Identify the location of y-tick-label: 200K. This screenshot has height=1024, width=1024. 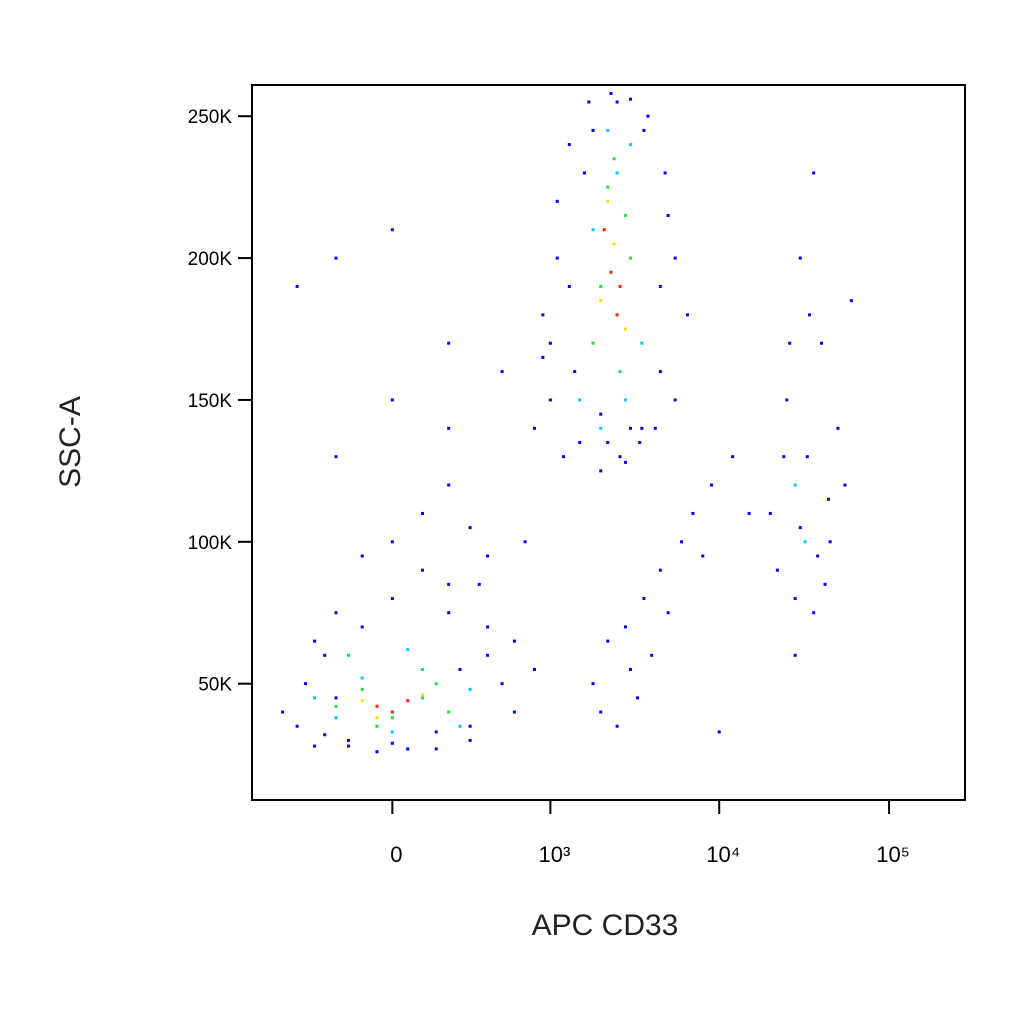
(210, 259).